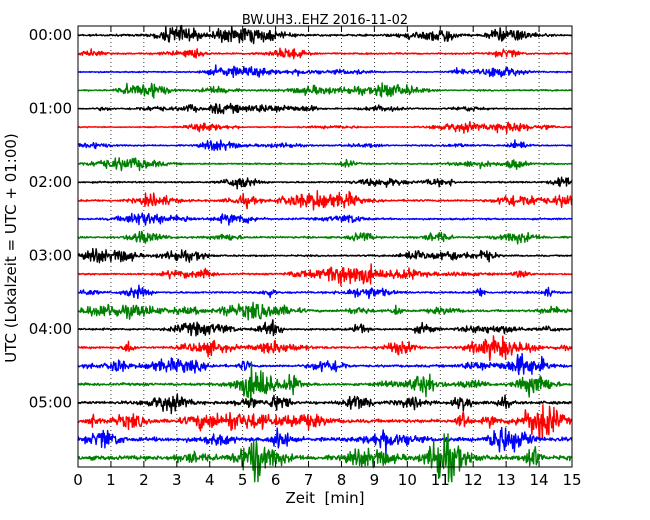 Image resolution: width=650 pixels, height=520 pixels. Describe the element at coordinates (50, 35) in the screenshot. I see `y-tick-label: 00:00` at that location.